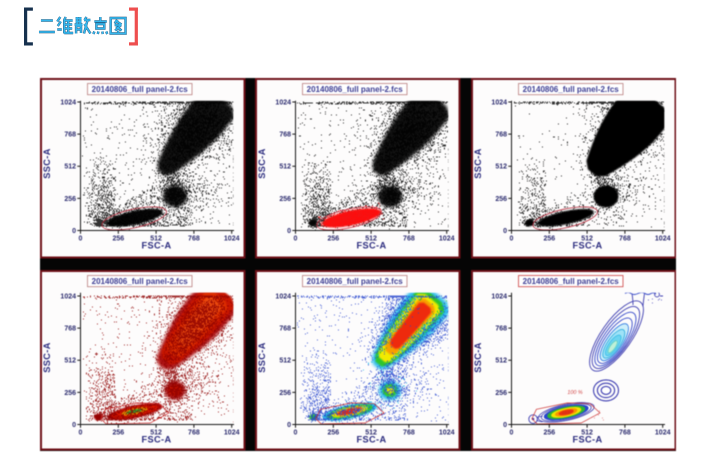  What do you see at coordinates (566, 412) in the screenshot?
I see `svg-text: 24.8` at bounding box center [566, 412].